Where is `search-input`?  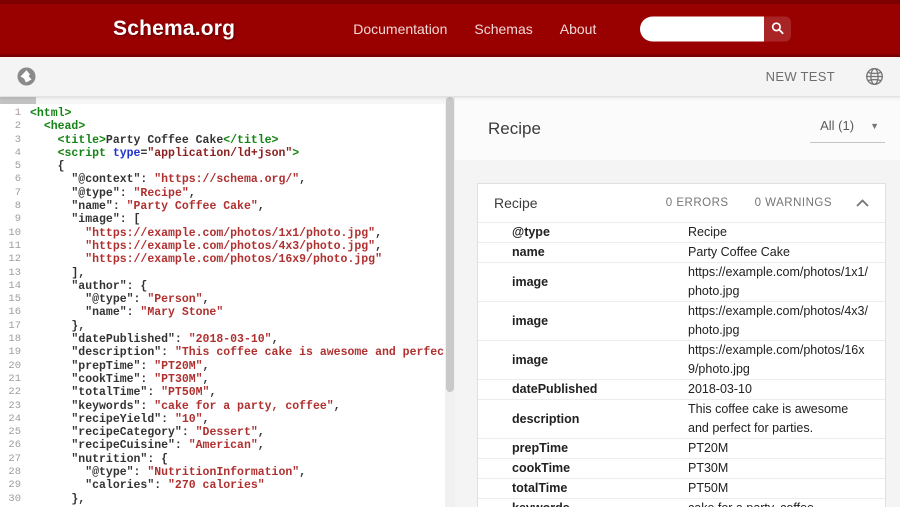
search-input is located at coordinates (702, 29).